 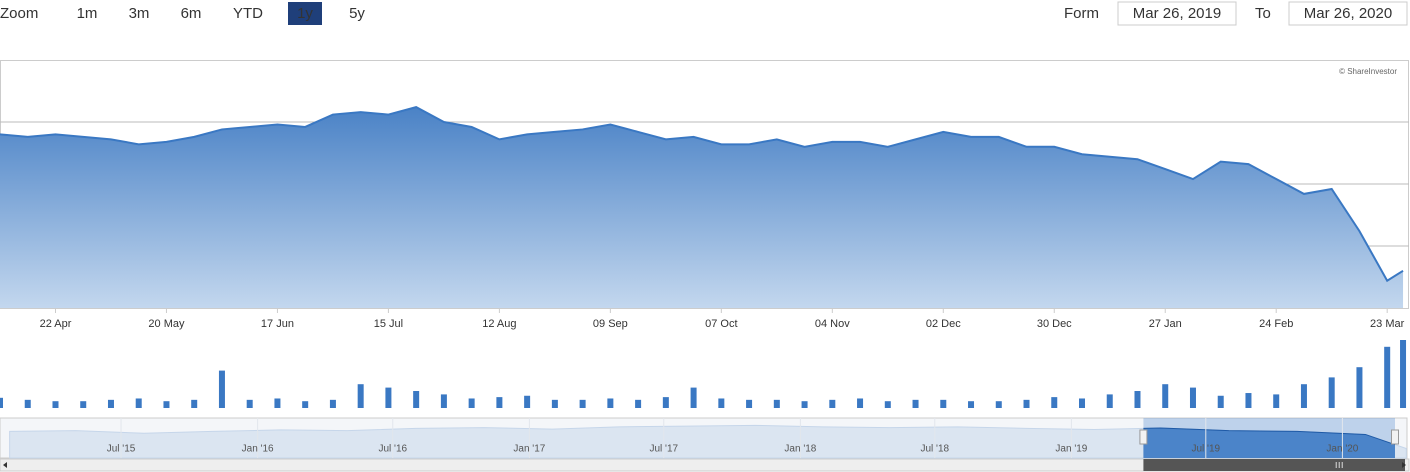 What do you see at coordinates (529, 449) in the screenshot?
I see `navigator-tick-label: Jan '17` at bounding box center [529, 449].